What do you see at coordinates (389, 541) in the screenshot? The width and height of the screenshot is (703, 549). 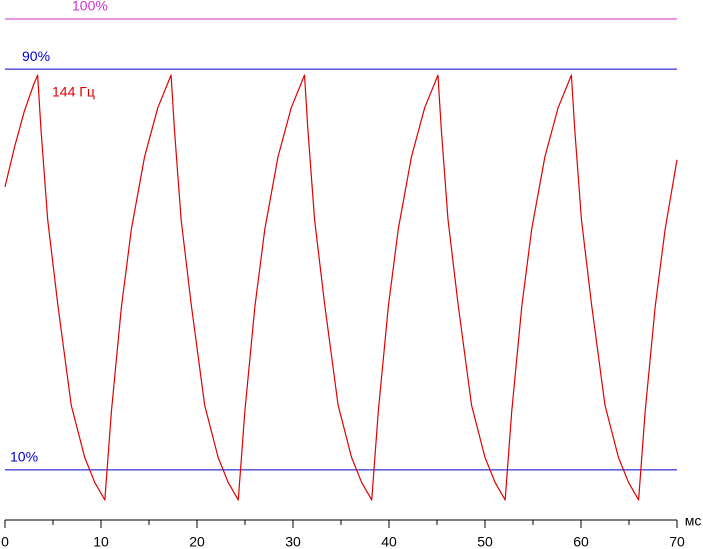 I see `x-tick-label: 40` at bounding box center [389, 541].